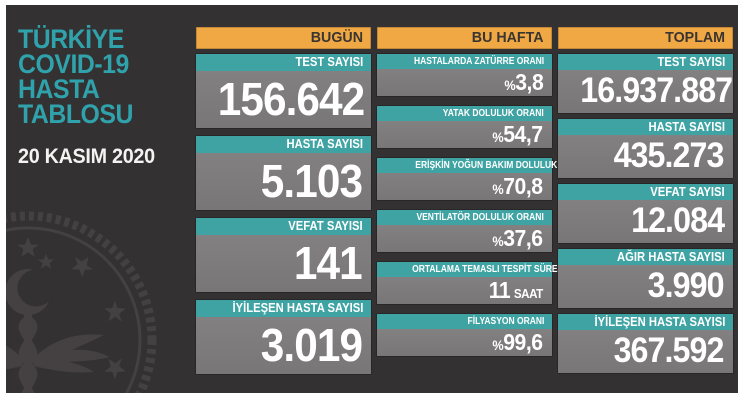 This screenshot has height=400, width=745. I want to click on stat-value: 12.084, so click(645, 221).